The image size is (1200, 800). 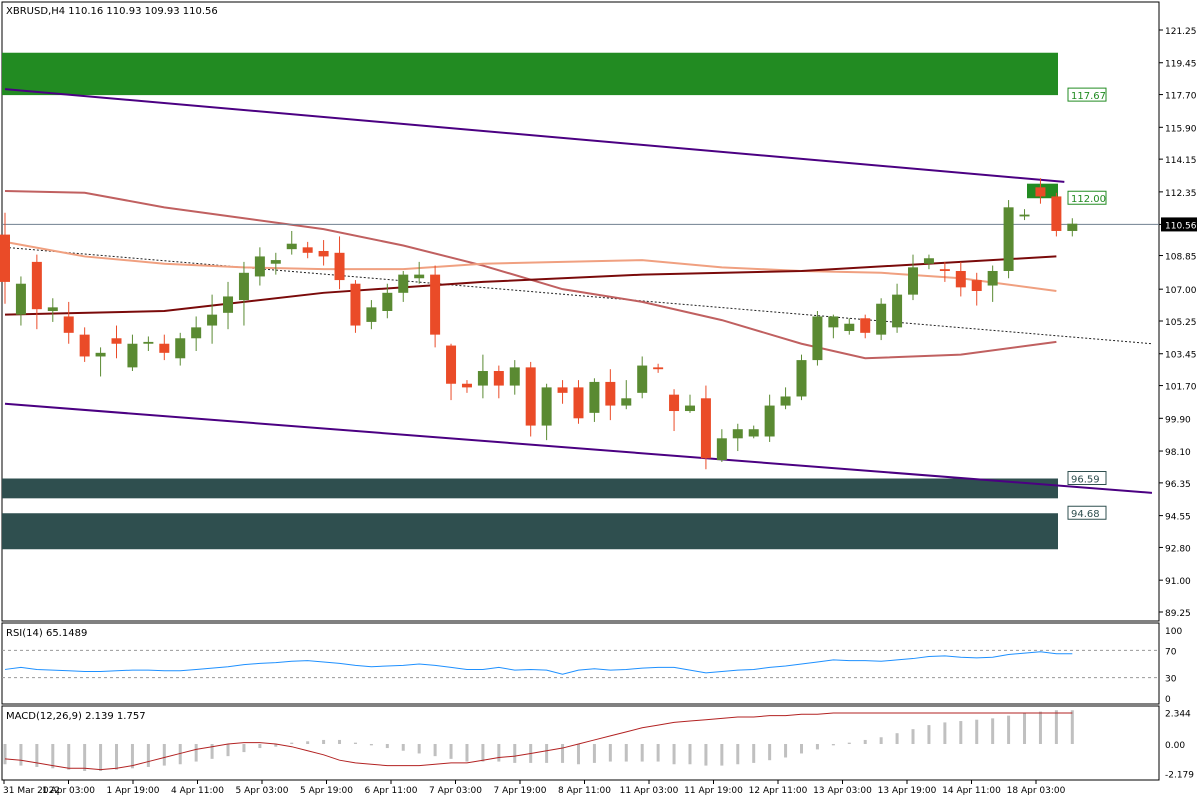 What do you see at coordinates (112, 11) in the screenshot?
I see `symbol-label: XBRUSD,H4 110.16 110.93 109.93 110.56` at bounding box center [112, 11].